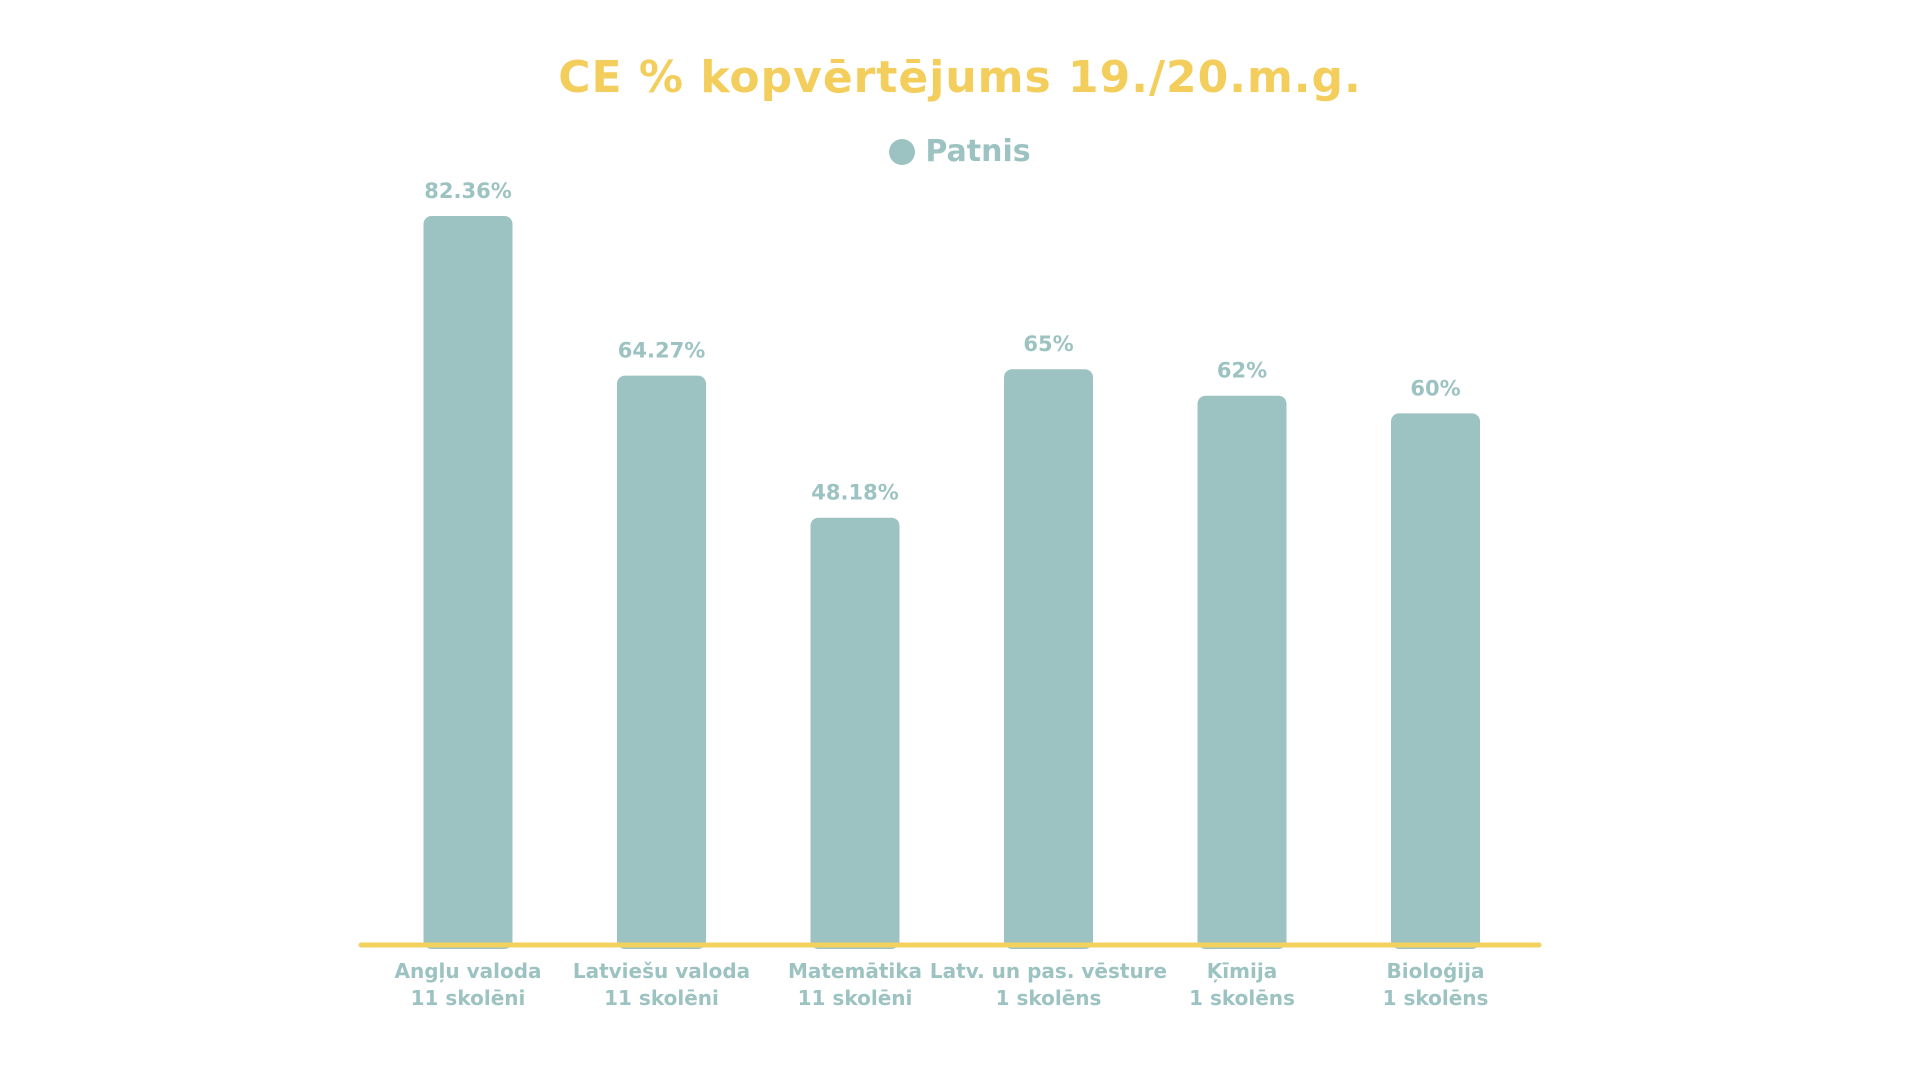 The height and width of the screenshot is (1080, 1920). What do you see at coordinates (855, 998) in the screenshot?
I see `x-tick-label-3-line-2: 11 skolēni` at bounding box center [855, 998].